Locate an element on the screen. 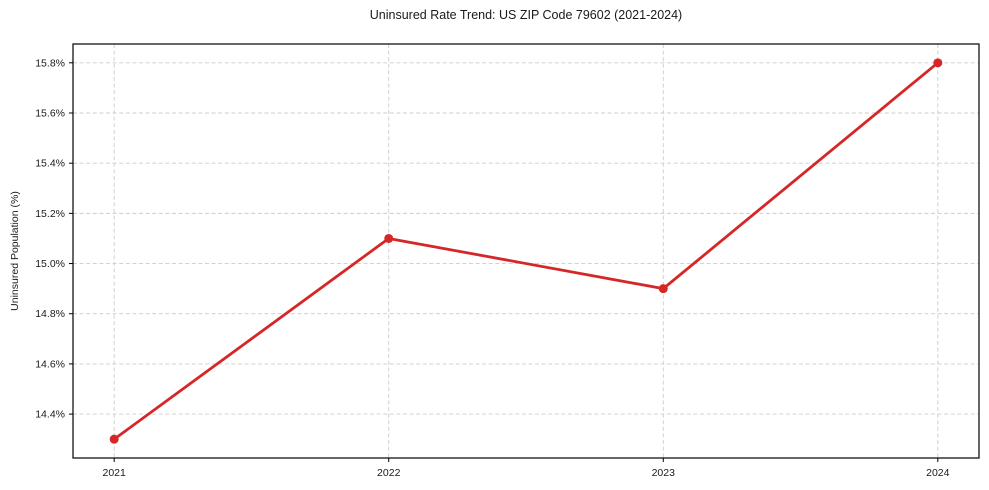  x-tick-label: 2022 is located at coordinates (389, 473).